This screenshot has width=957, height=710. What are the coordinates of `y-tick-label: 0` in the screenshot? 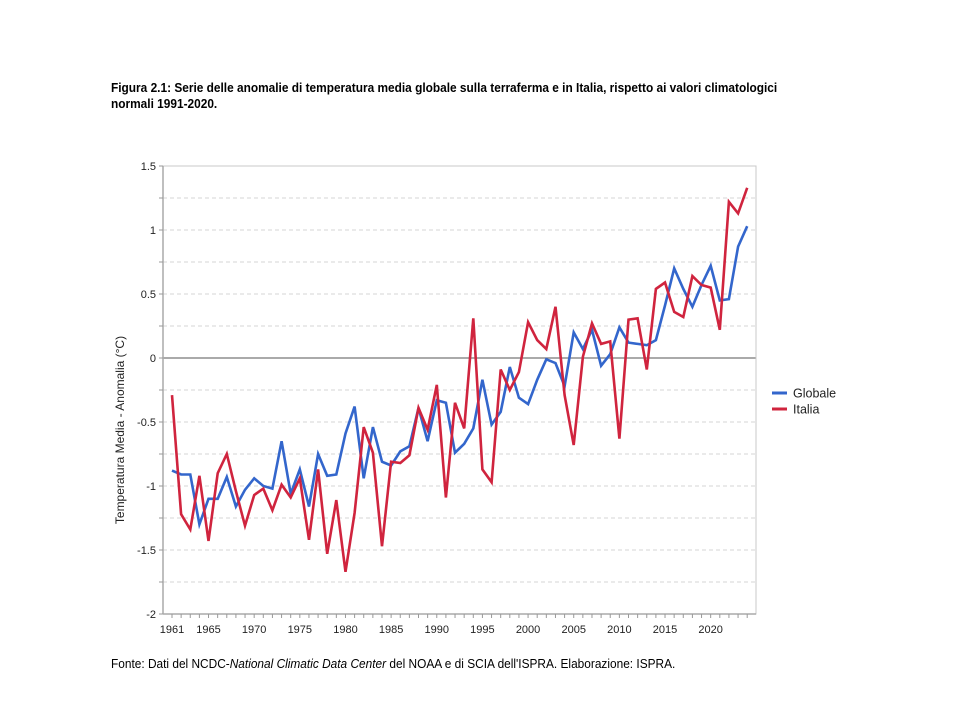 It's located at (153, 359).